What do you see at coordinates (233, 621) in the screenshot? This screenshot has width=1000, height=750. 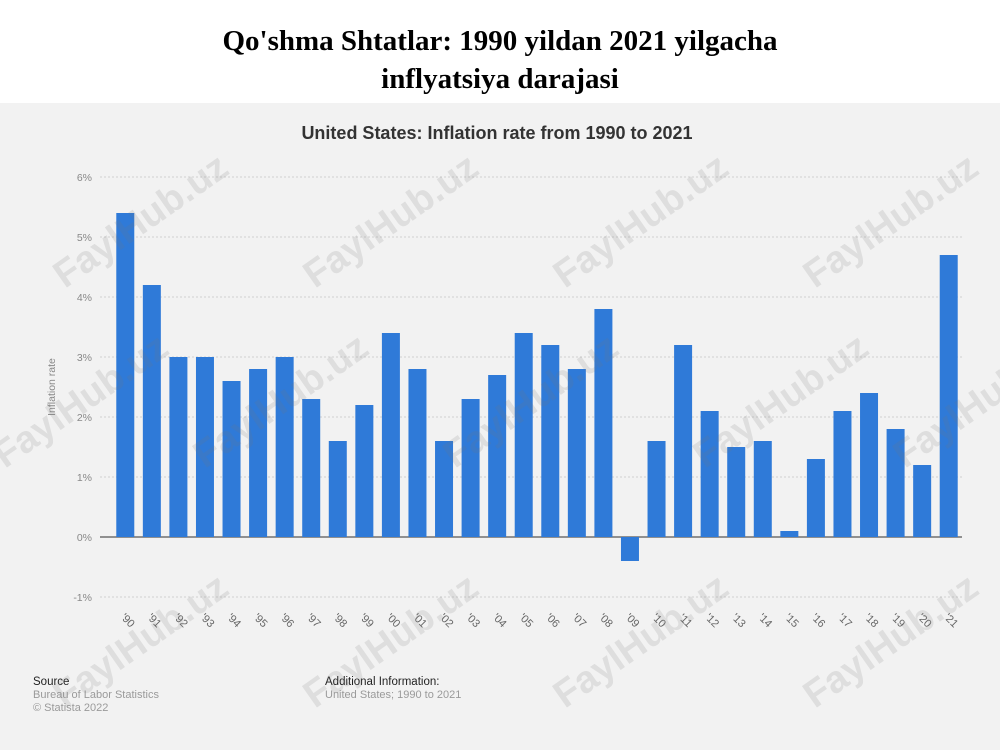 I see `x-tick-label: '94` at bounding box center [233, 621].